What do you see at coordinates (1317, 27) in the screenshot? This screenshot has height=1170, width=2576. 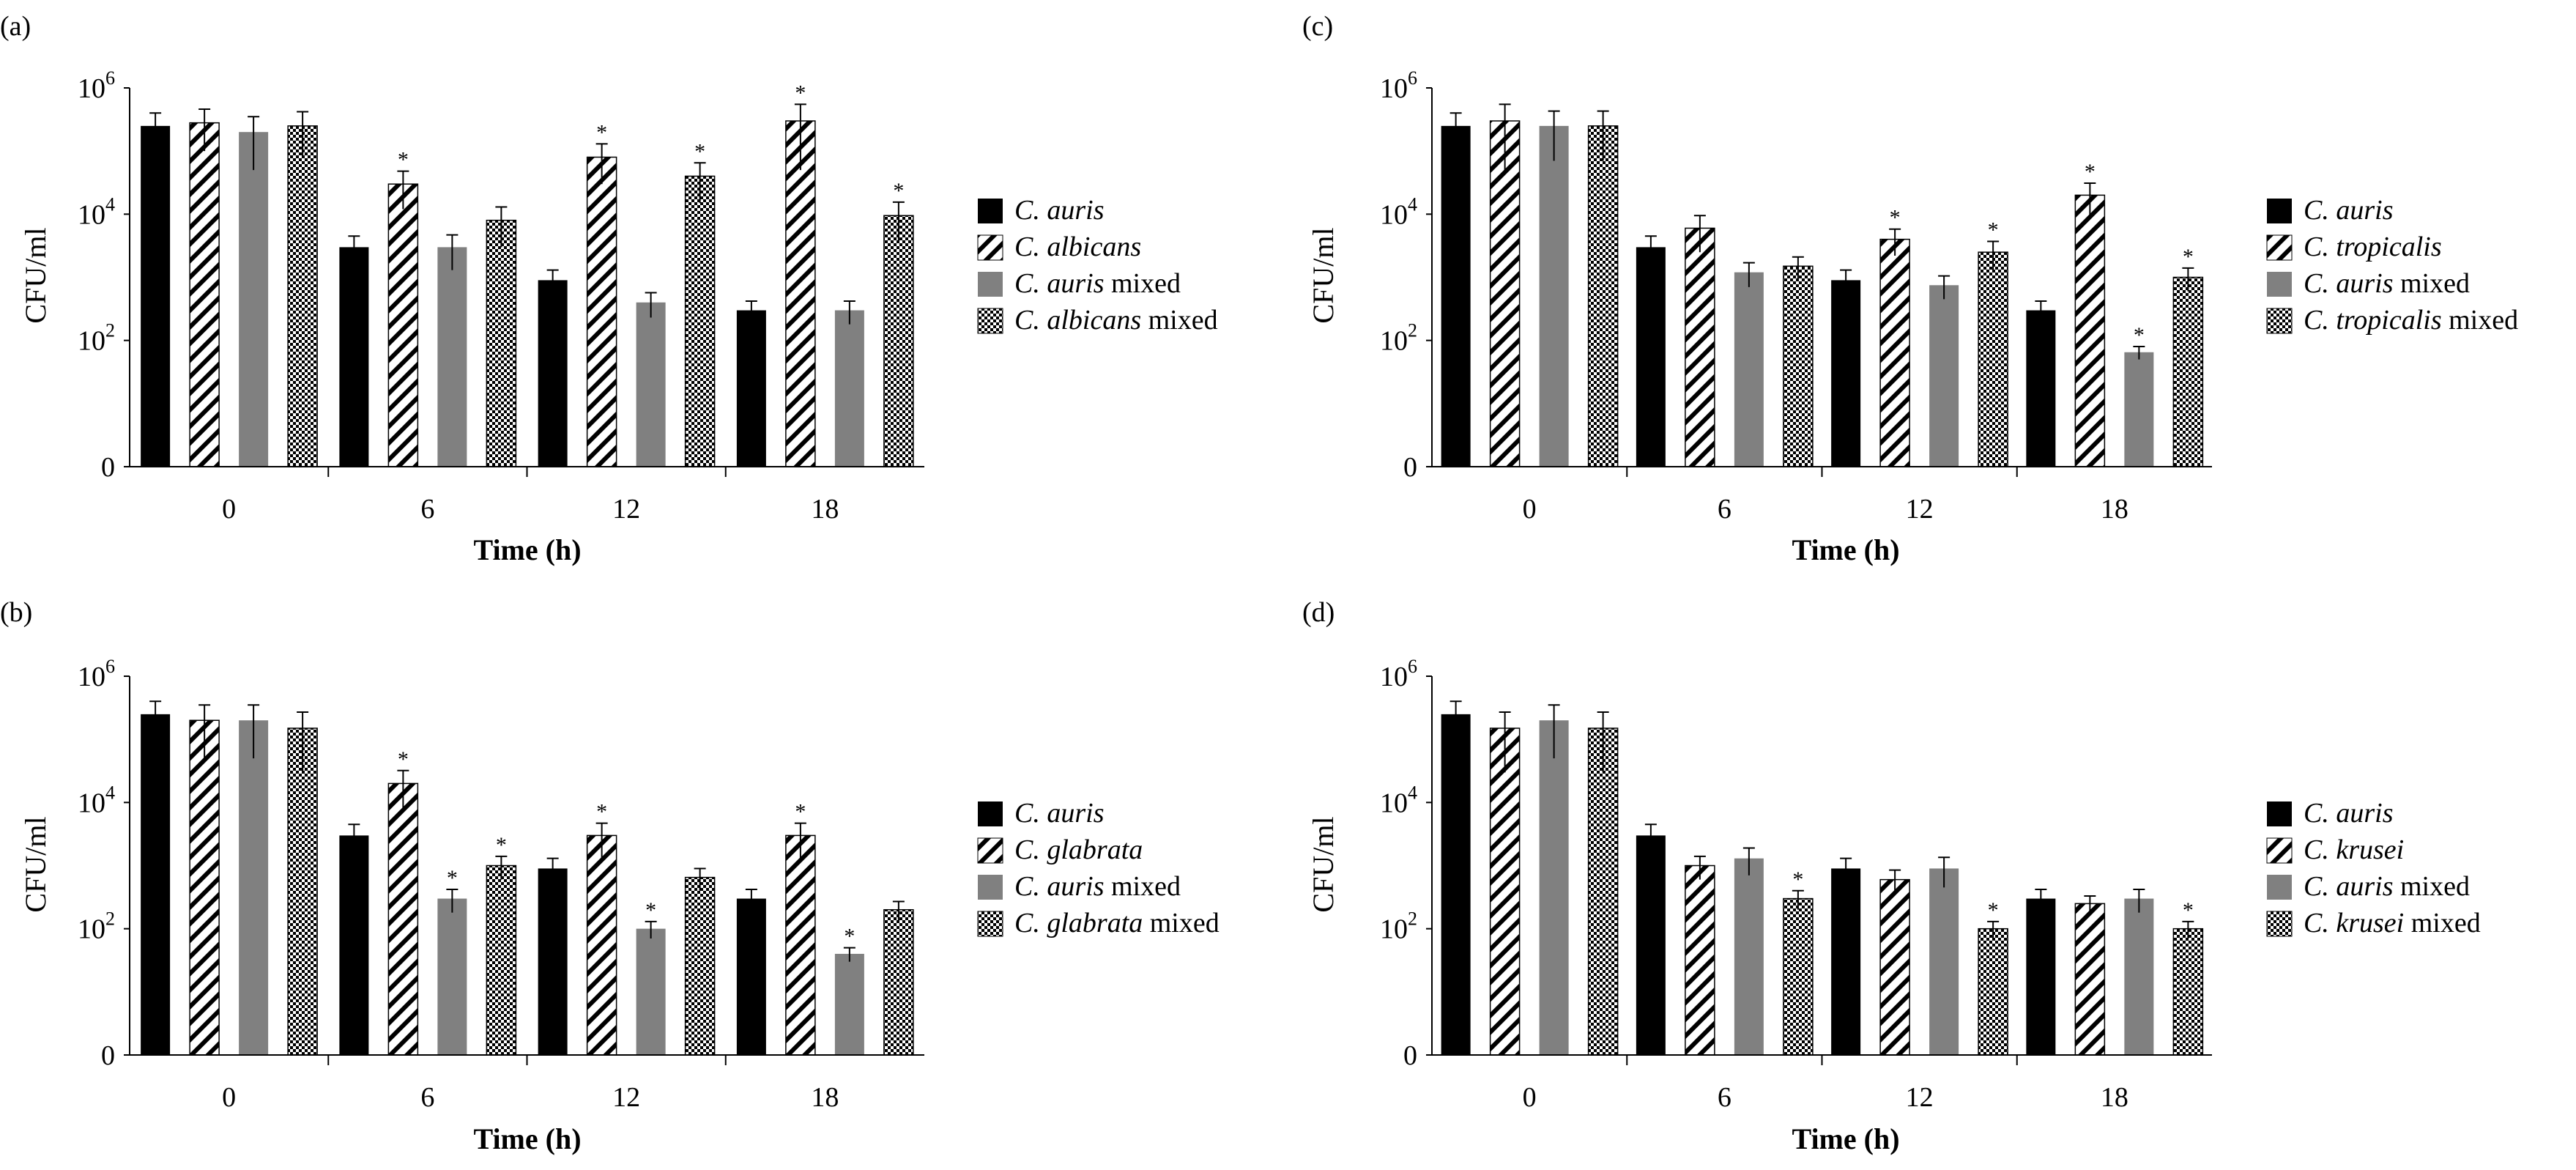 I see `panel-label: (c)` at bounding box center [1317, 27].